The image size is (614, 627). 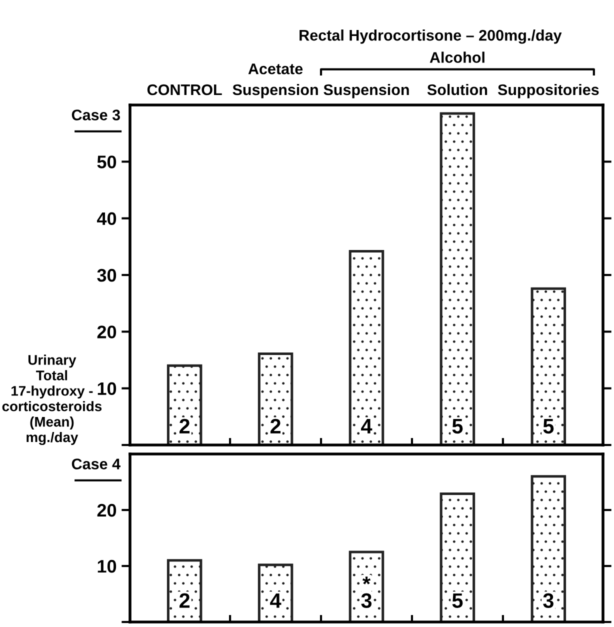 What do you see at coordinates (548, 91) in the screenshot?
I see `category-label: Suppositories` at bounding box center [548, 91].